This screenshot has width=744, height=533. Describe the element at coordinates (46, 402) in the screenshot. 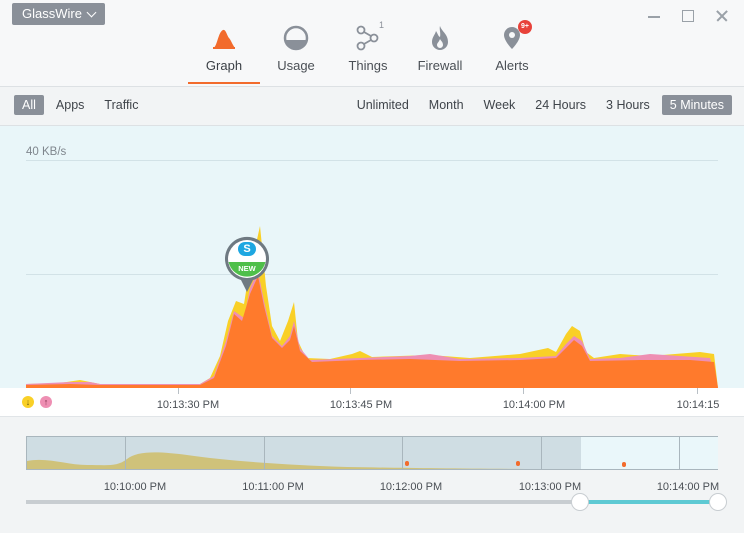

I see `outgoing-legend-icon: ↑` at that location.